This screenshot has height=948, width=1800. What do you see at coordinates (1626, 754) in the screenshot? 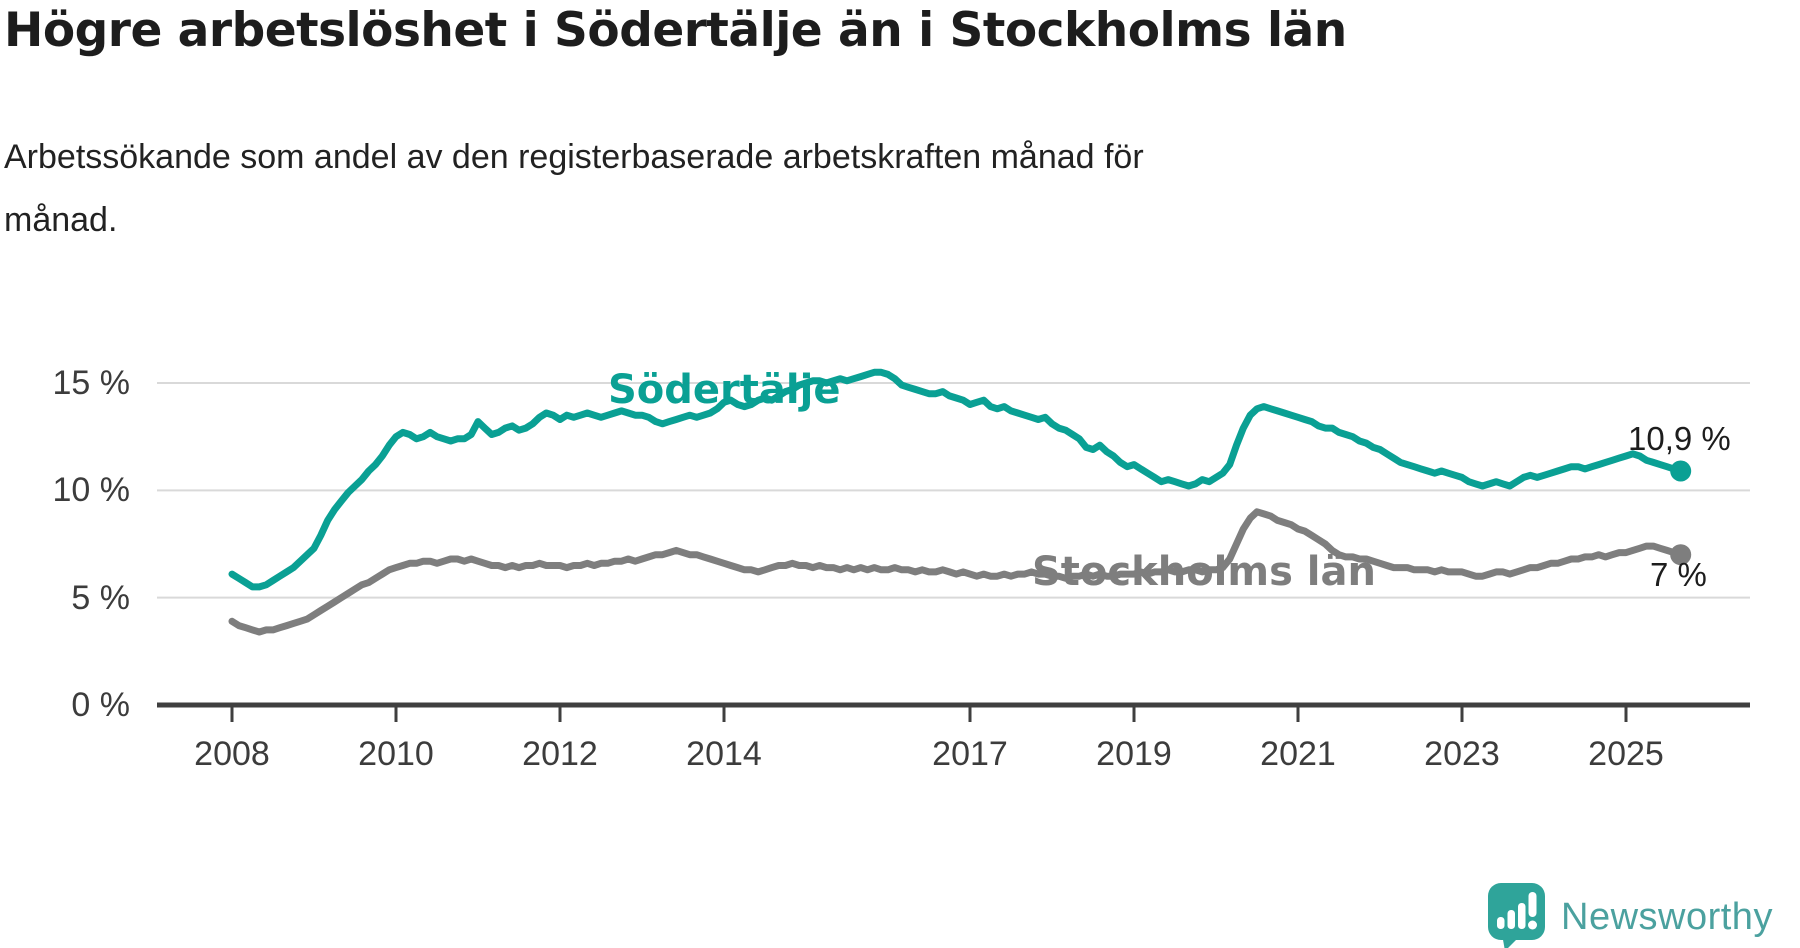
I see `x-tick-label-2025: 2025` at bounding box center [1626, 754].